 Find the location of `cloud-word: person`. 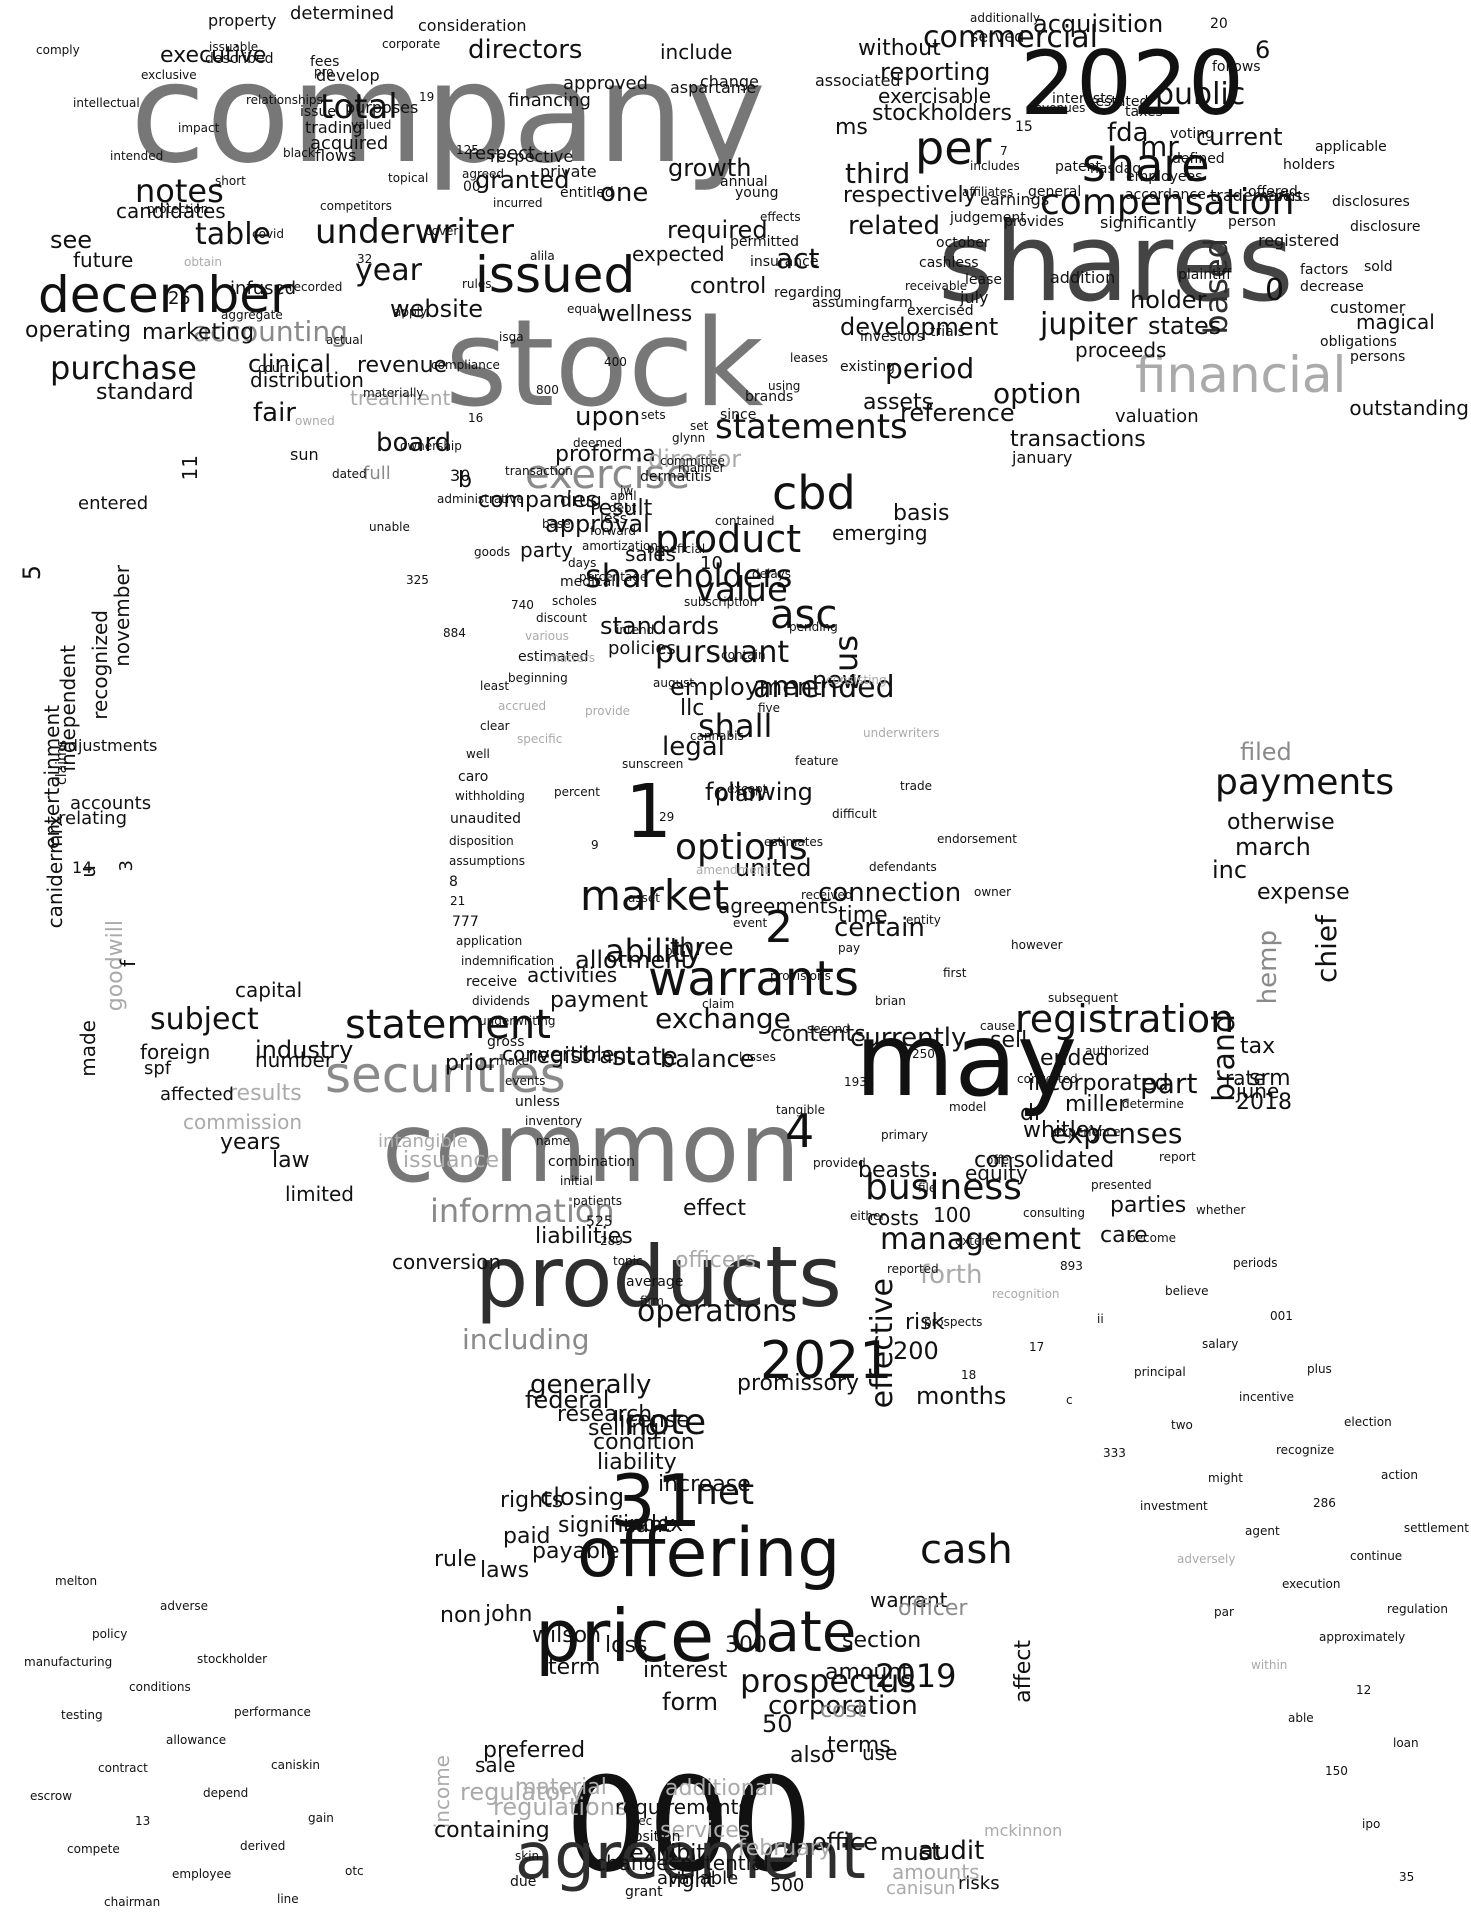

cloud-word: person is located at coordinates (1252, 222).